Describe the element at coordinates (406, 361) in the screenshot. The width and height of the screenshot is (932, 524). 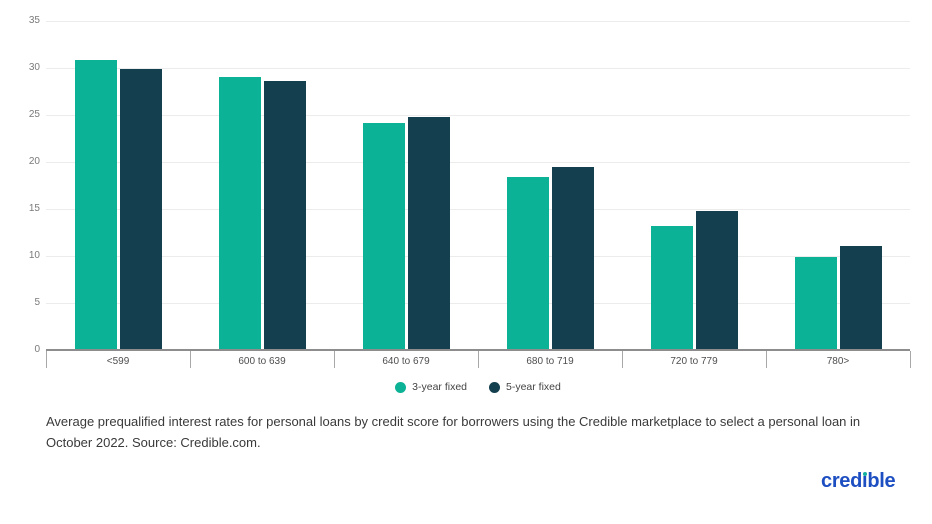
I see `x-axis-category-label: 640 to 679` at that location.